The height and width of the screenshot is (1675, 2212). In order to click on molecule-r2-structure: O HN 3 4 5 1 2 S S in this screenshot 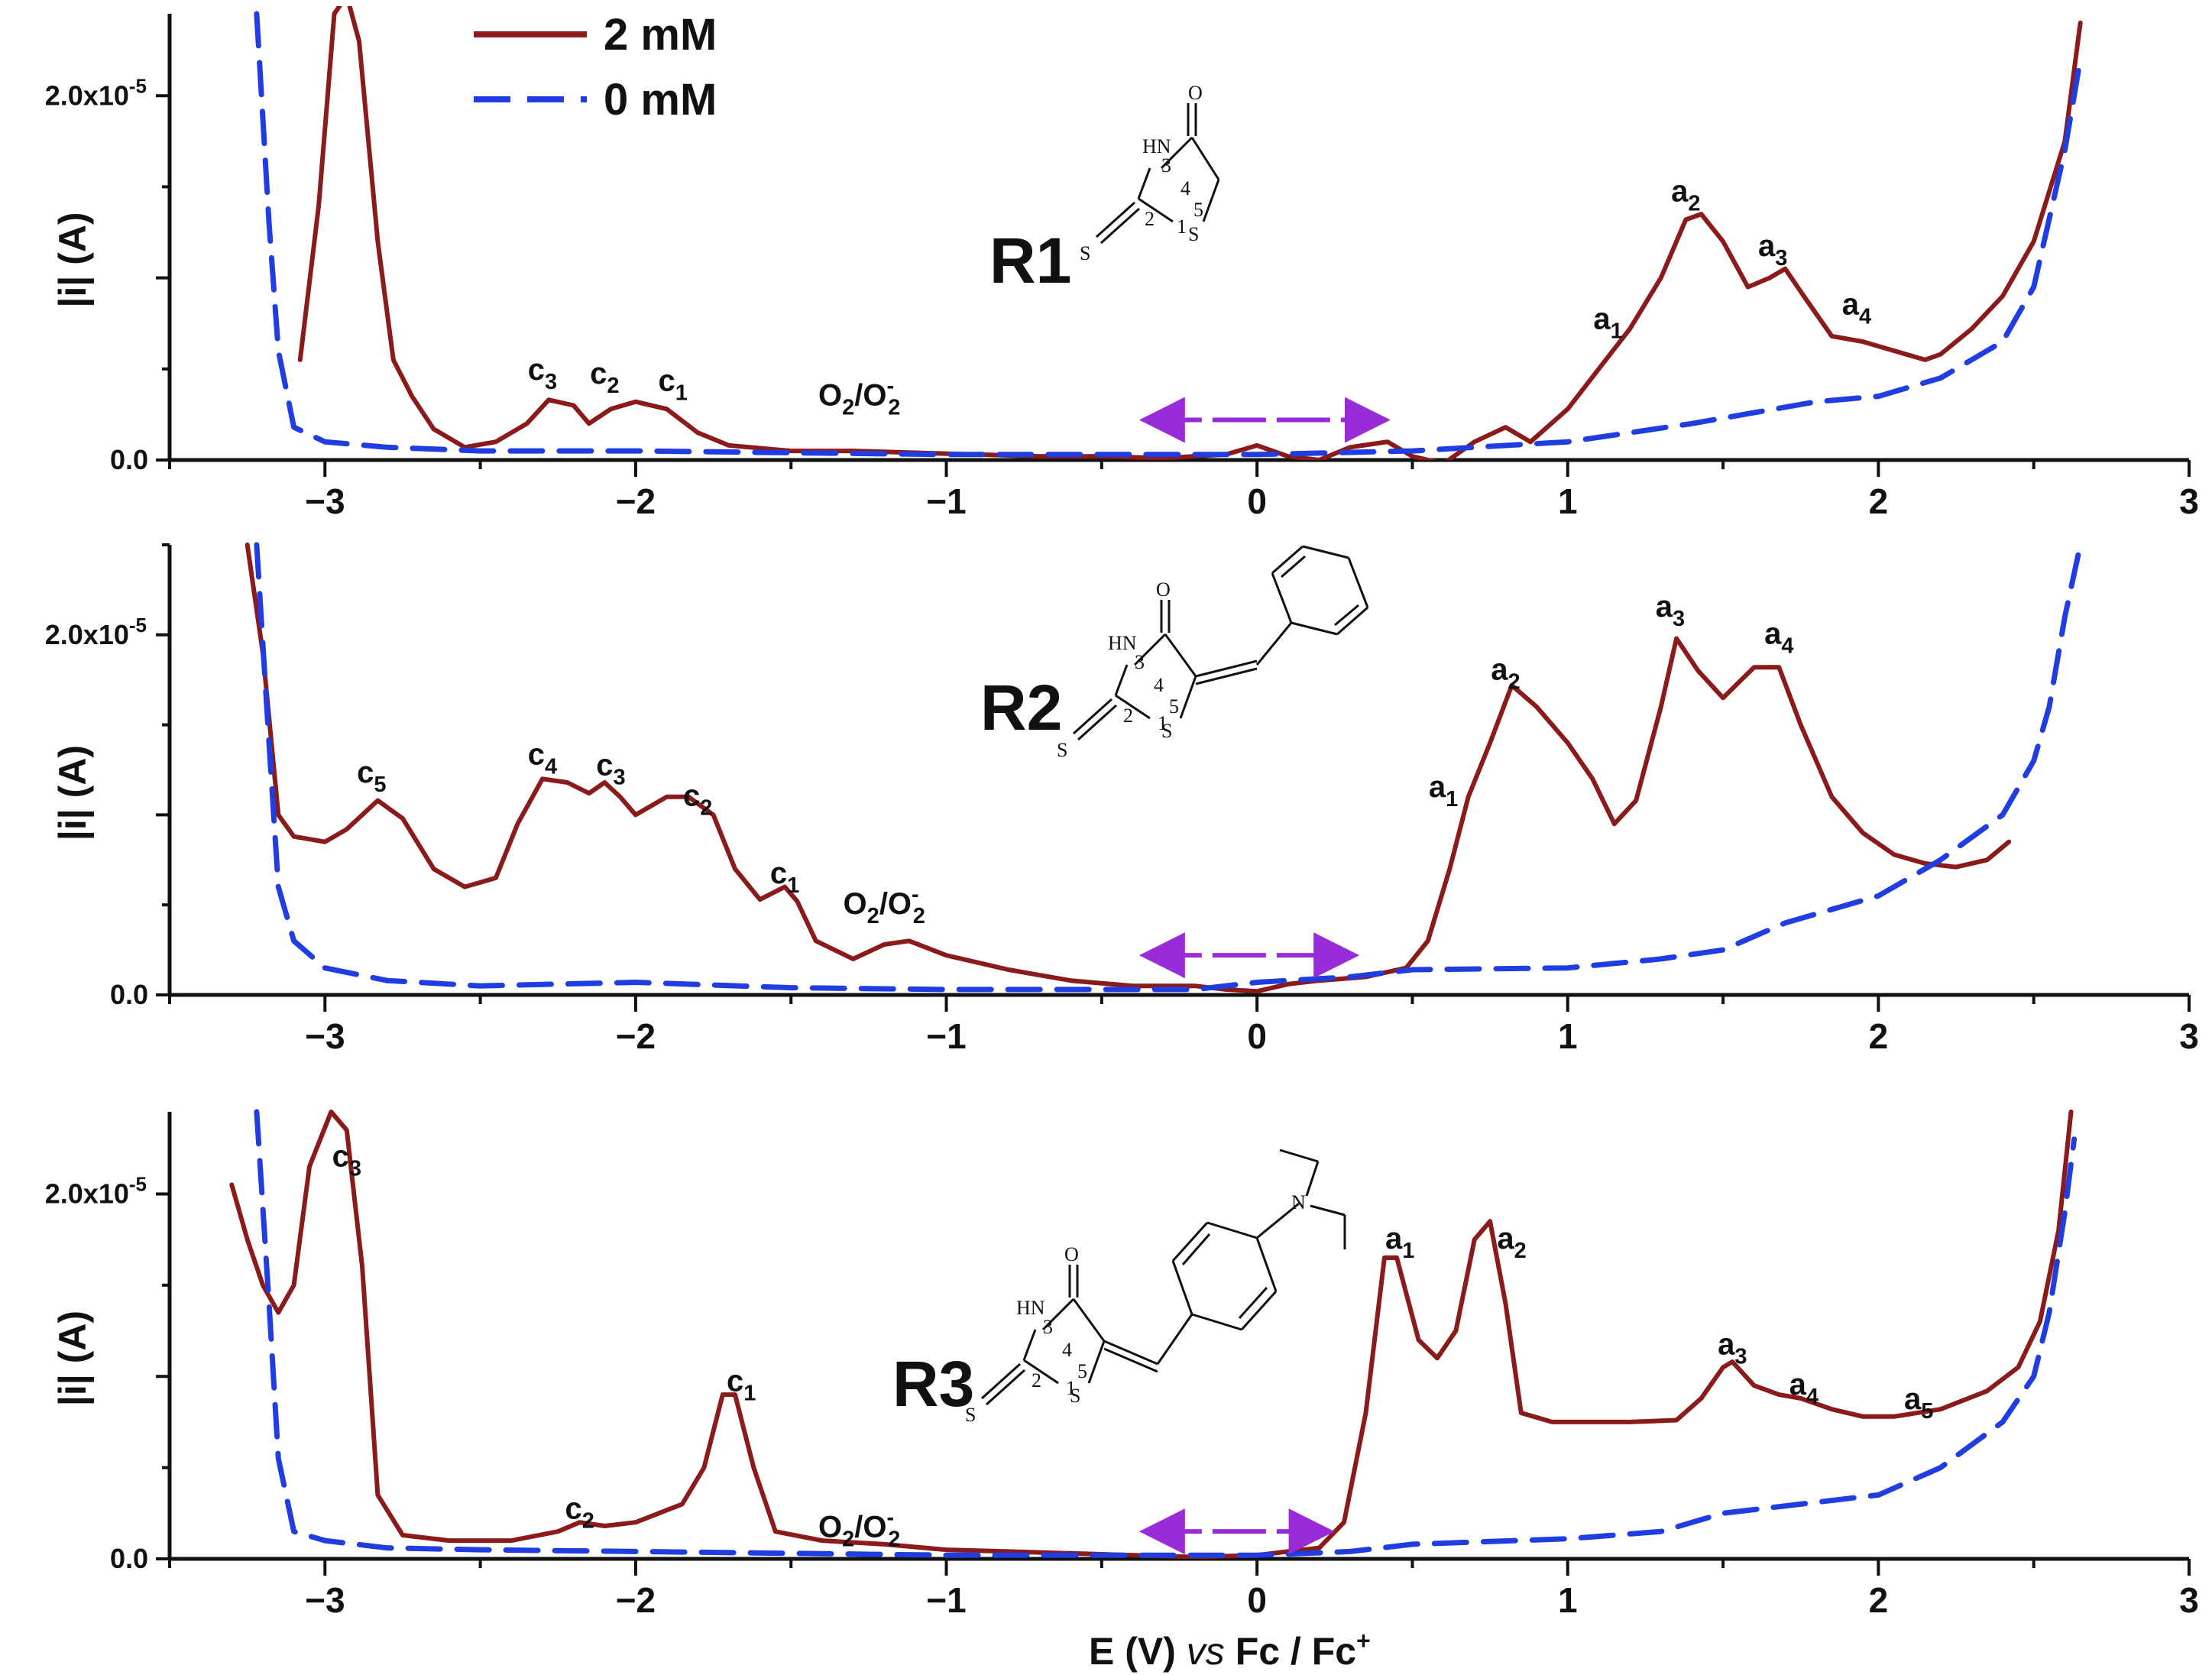, I will do `click(1213, 653)`.